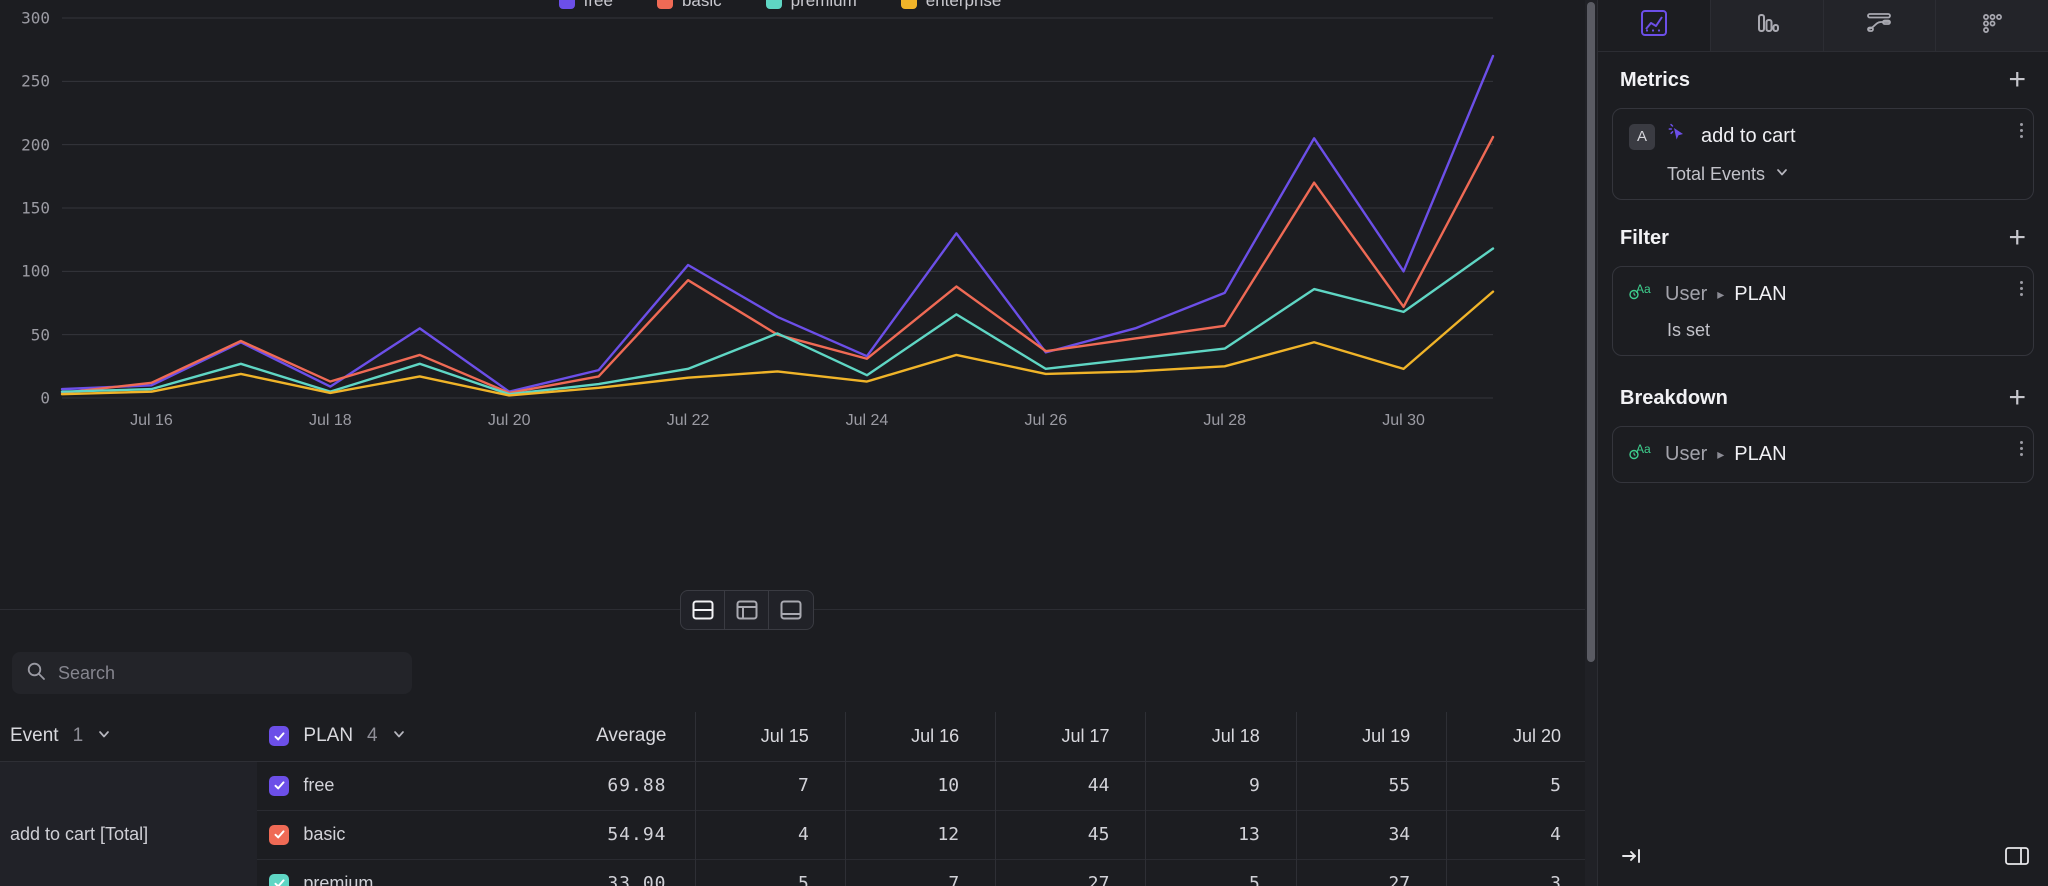 This screenshot has width=2048, height=886. What do you see at coordinates (1591, 332) in the screenshot?
I see `main-scrollbar-thumb` at bounding box center [1591, 332].